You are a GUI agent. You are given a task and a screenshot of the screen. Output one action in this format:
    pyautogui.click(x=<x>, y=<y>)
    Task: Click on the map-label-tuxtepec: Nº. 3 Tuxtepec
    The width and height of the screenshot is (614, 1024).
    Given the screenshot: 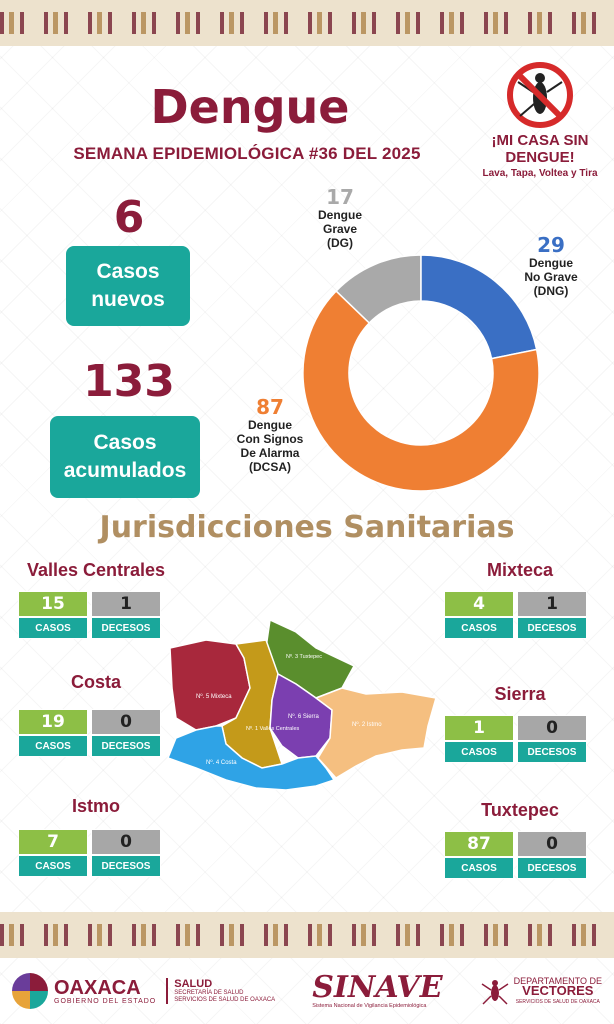 What is the action you would take?
    pyautogui.click(x=304, y=656)
    